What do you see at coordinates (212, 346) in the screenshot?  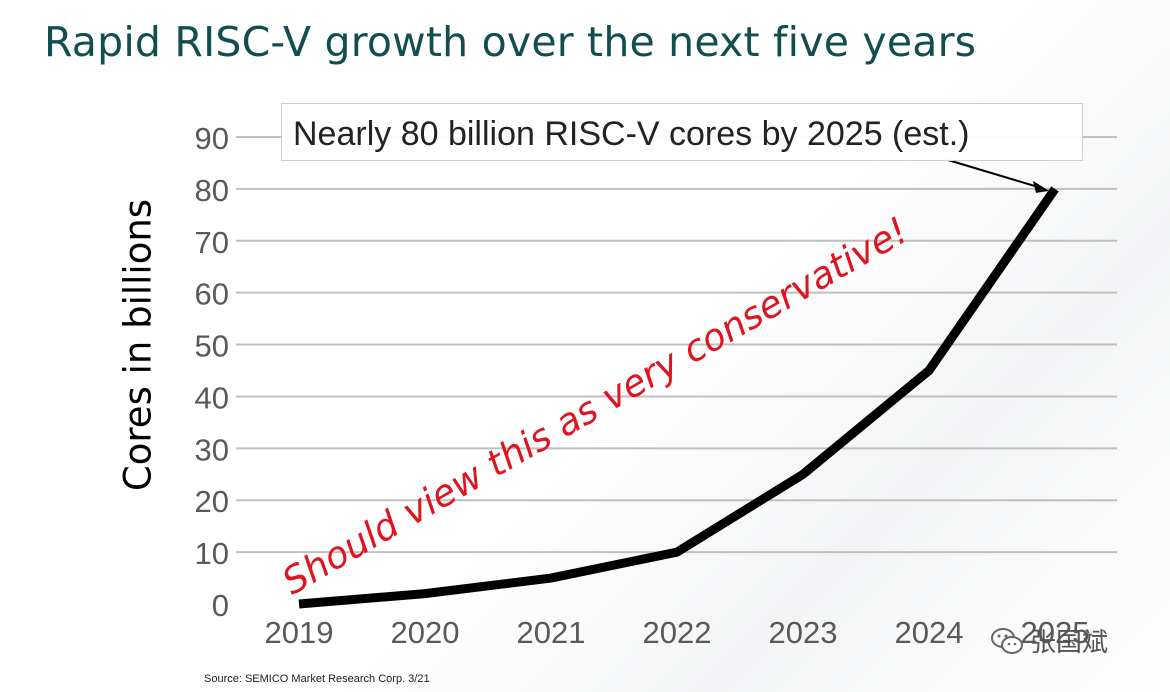 I see `y-tick-label: 50` at bounding box center [212, 346].